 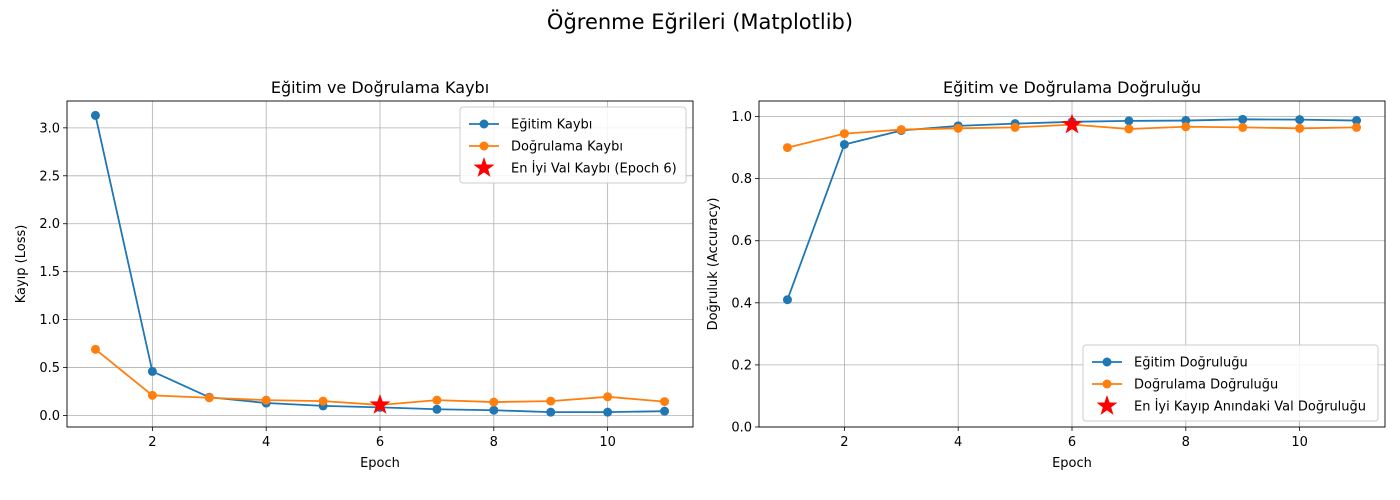 I want to click on y-tick-label: 2.0, so click(x=49, y=224).